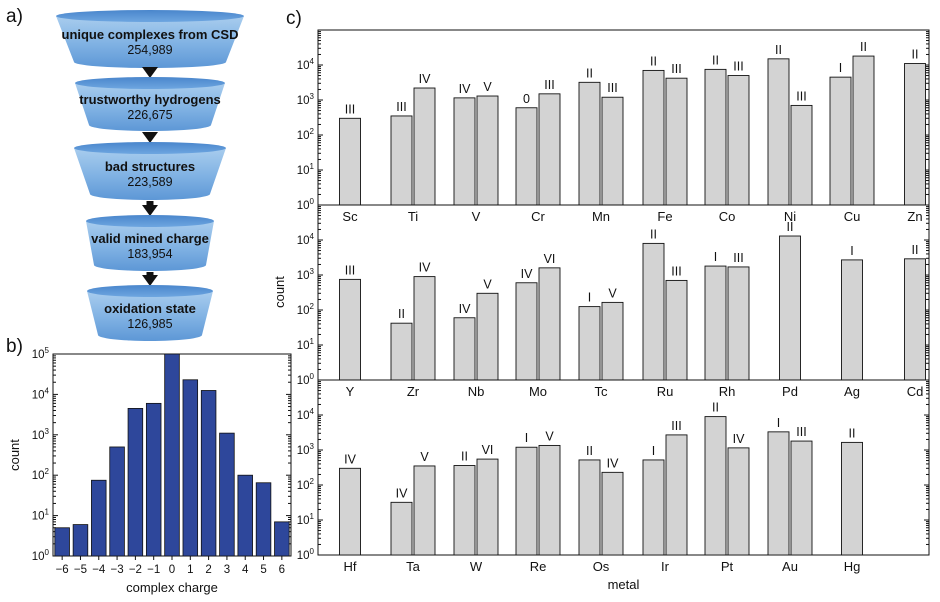  Describe the element at coordinates (602, 391) in the screenshot. I see `metal-label: Tc` at that location.